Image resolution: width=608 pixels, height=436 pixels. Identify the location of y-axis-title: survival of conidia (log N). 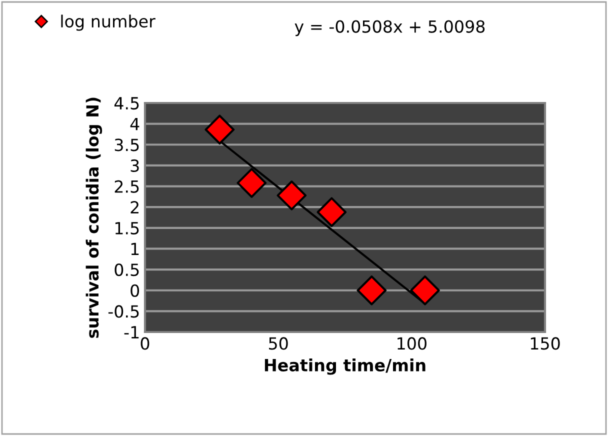
(94, 218).